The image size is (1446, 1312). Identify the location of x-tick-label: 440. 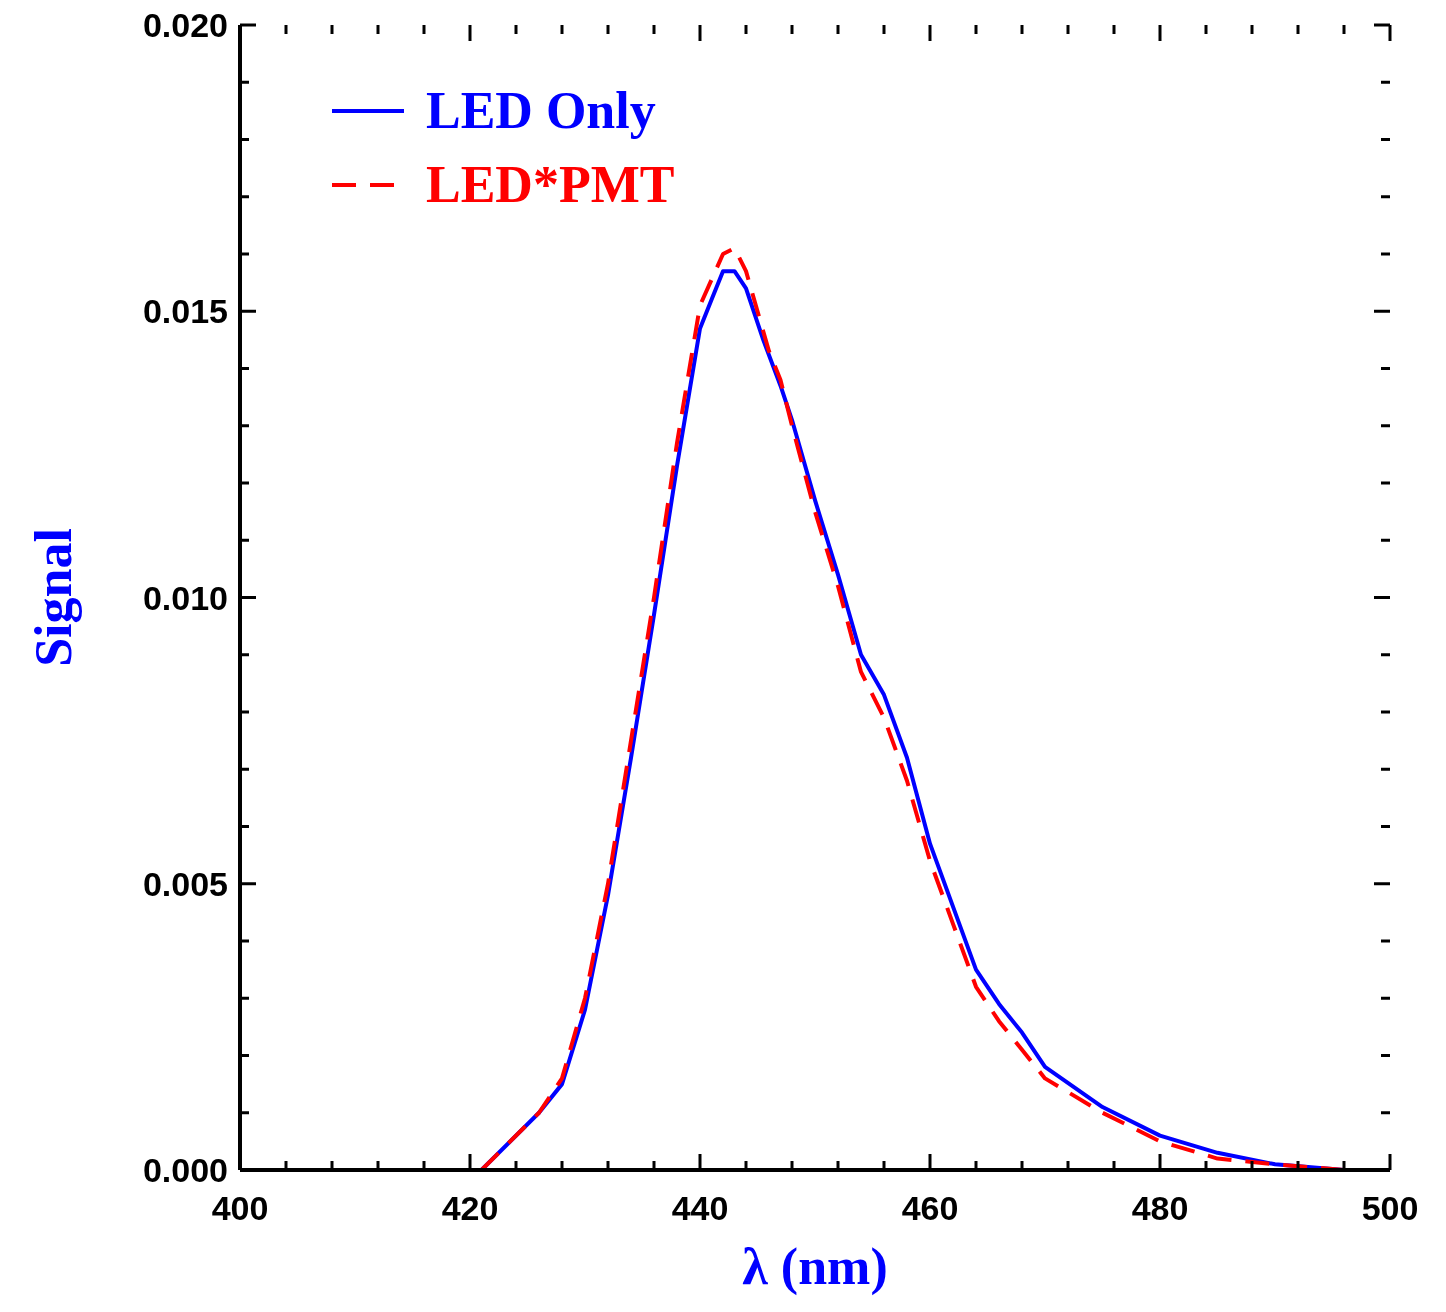
(700, 1208).